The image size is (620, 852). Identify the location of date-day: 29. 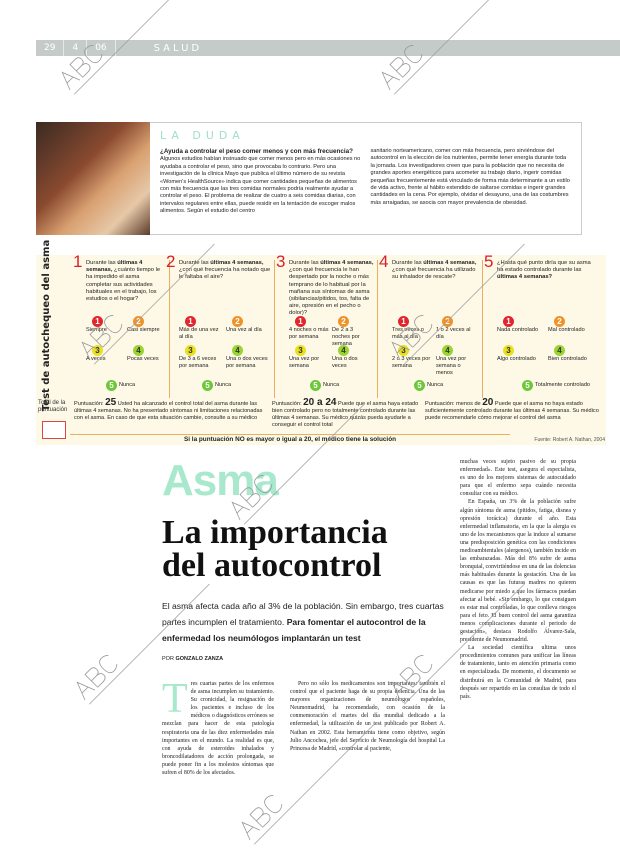
(50, 48).